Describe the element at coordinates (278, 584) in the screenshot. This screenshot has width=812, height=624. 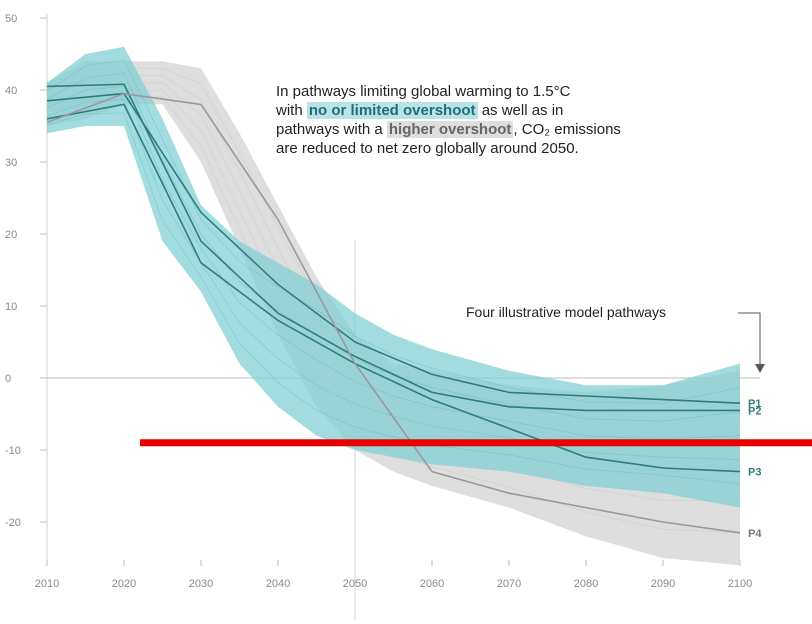
I see `x-tick-label: 2040` at that location.